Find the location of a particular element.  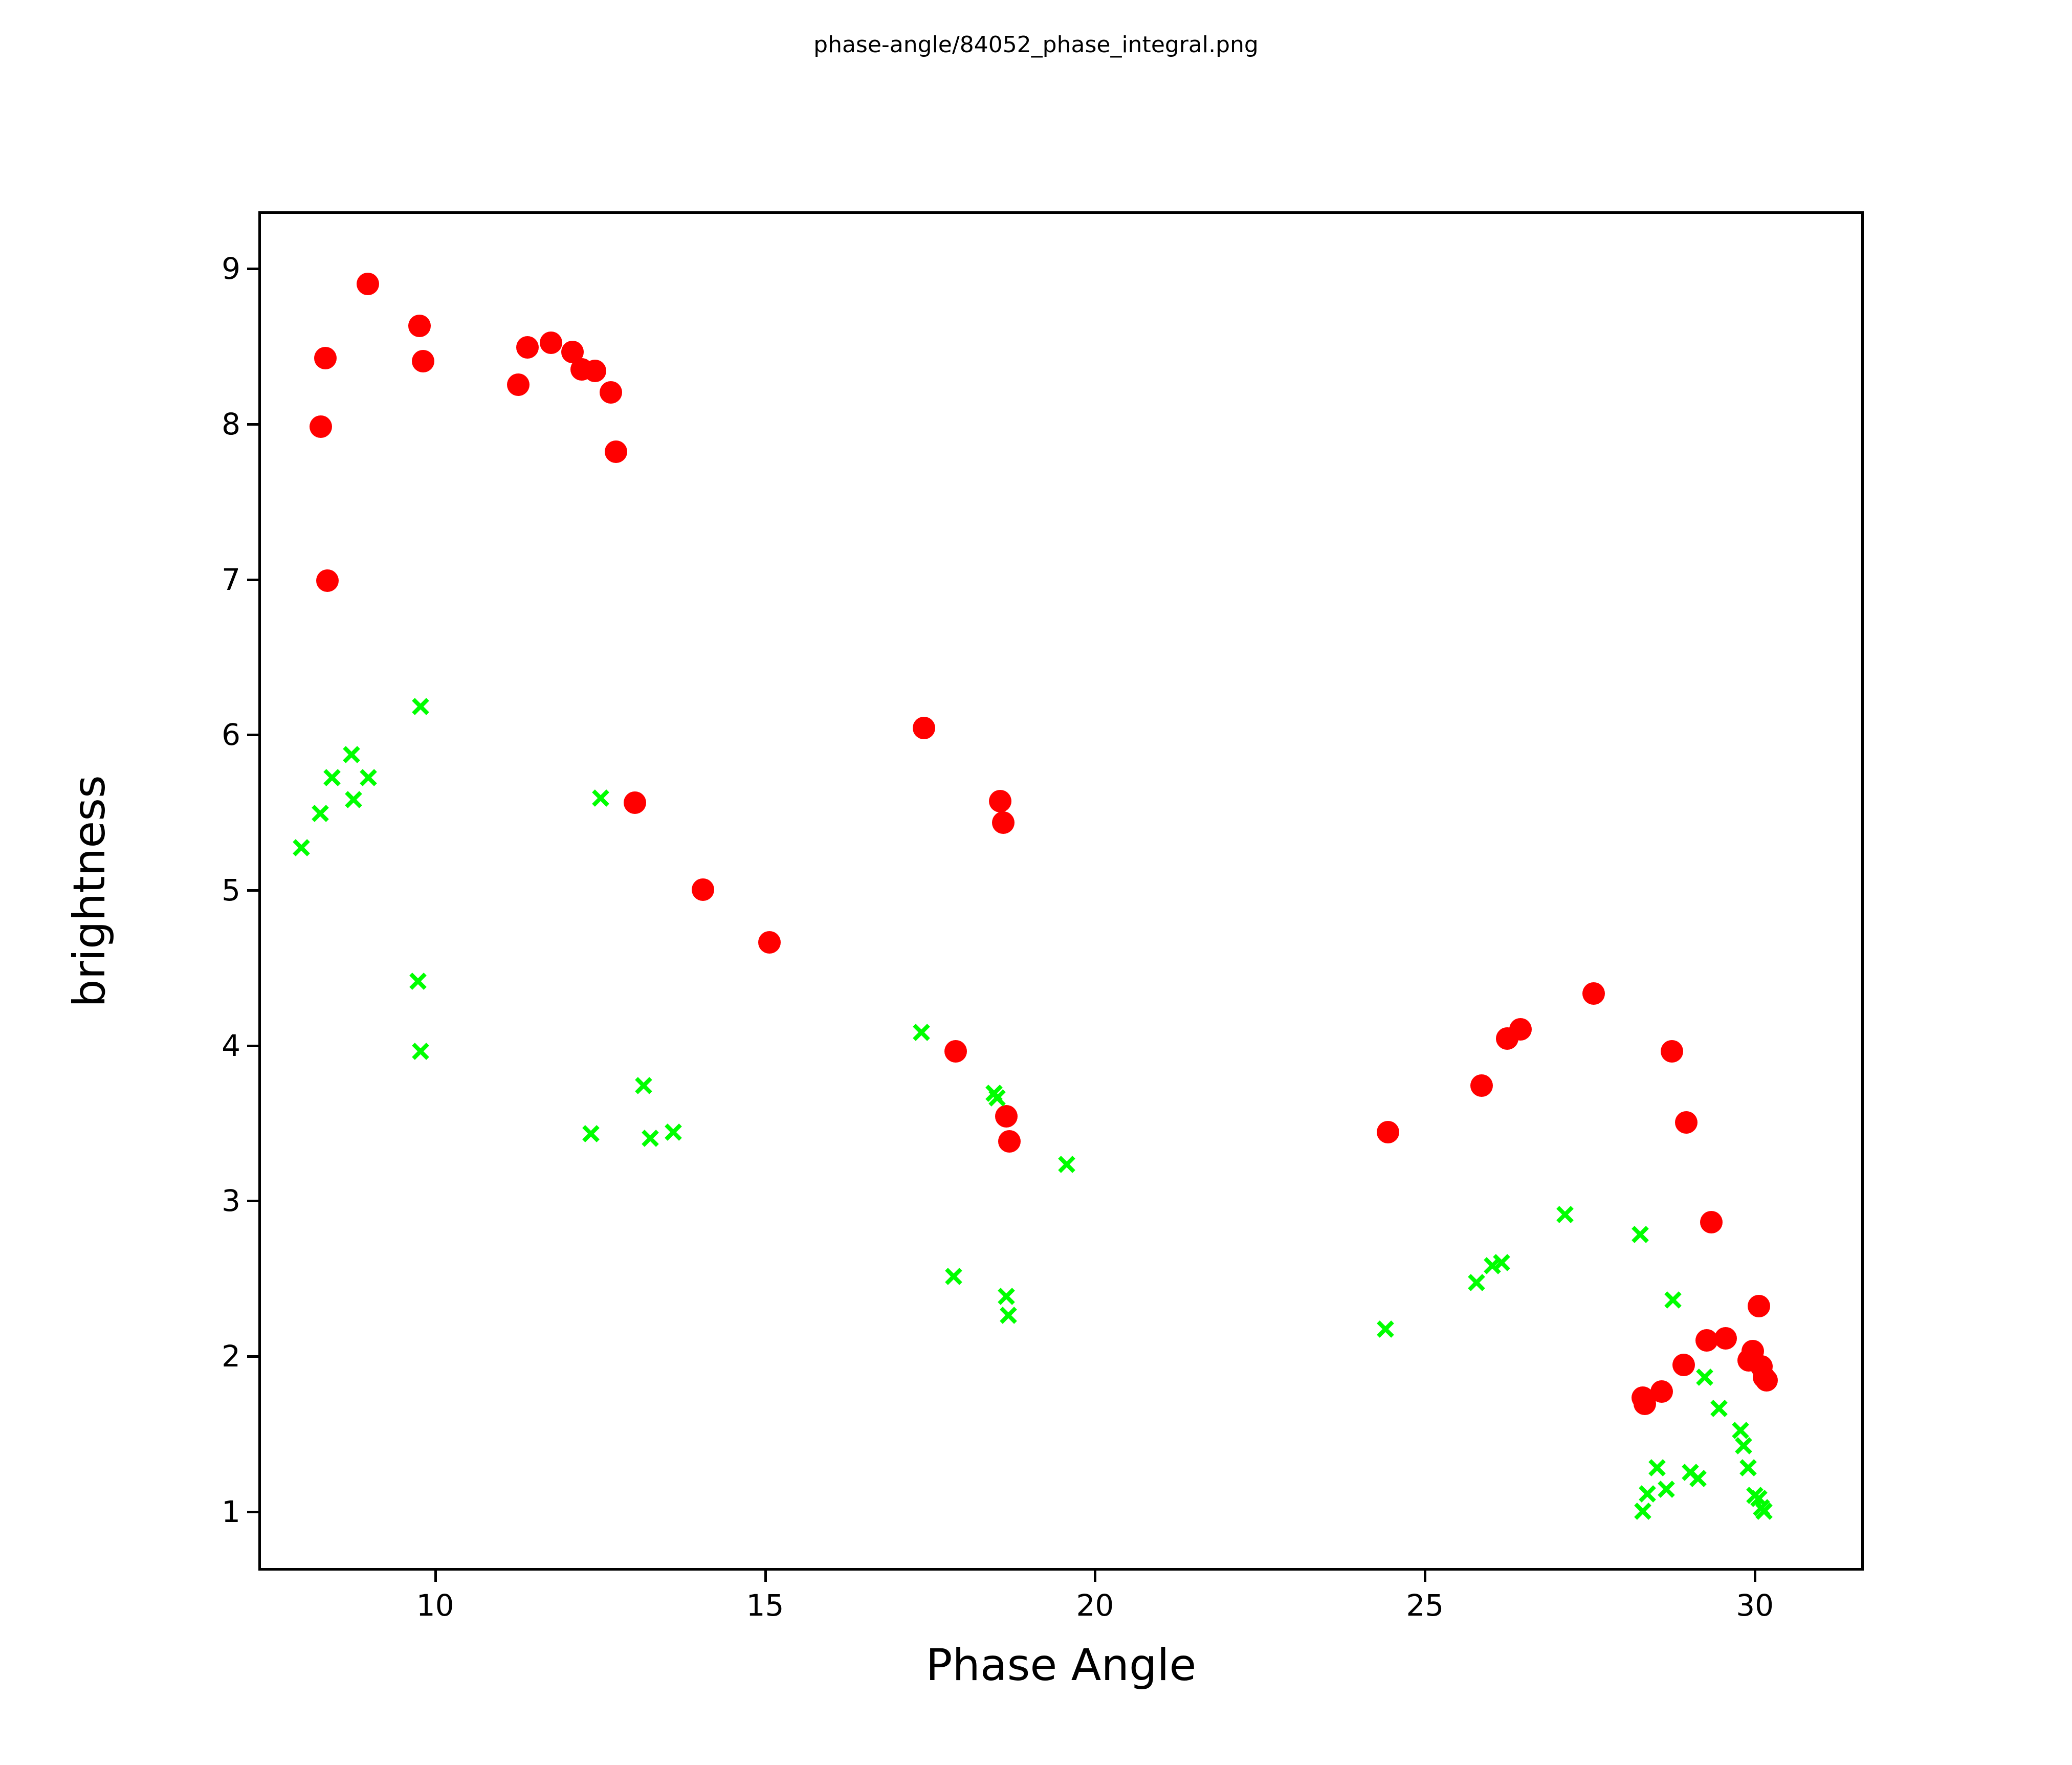

y-tick-label: 2 is located at coordinates (231, 1356).